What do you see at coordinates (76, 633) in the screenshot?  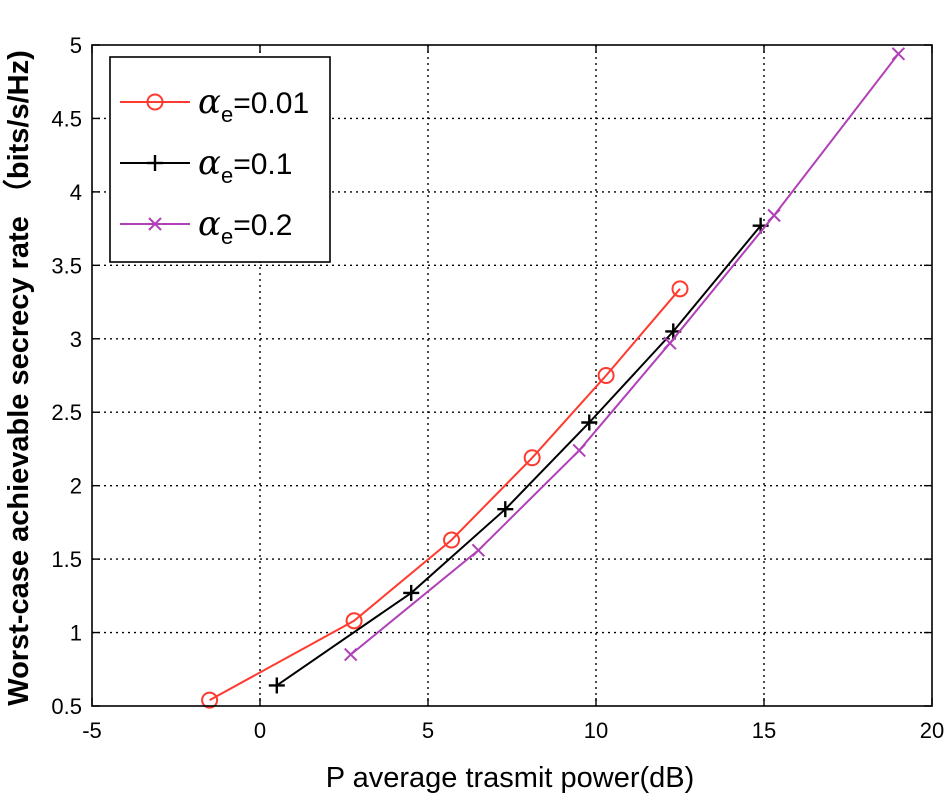 I see `y-tick-label: 1` at bounding box center [76, 633].